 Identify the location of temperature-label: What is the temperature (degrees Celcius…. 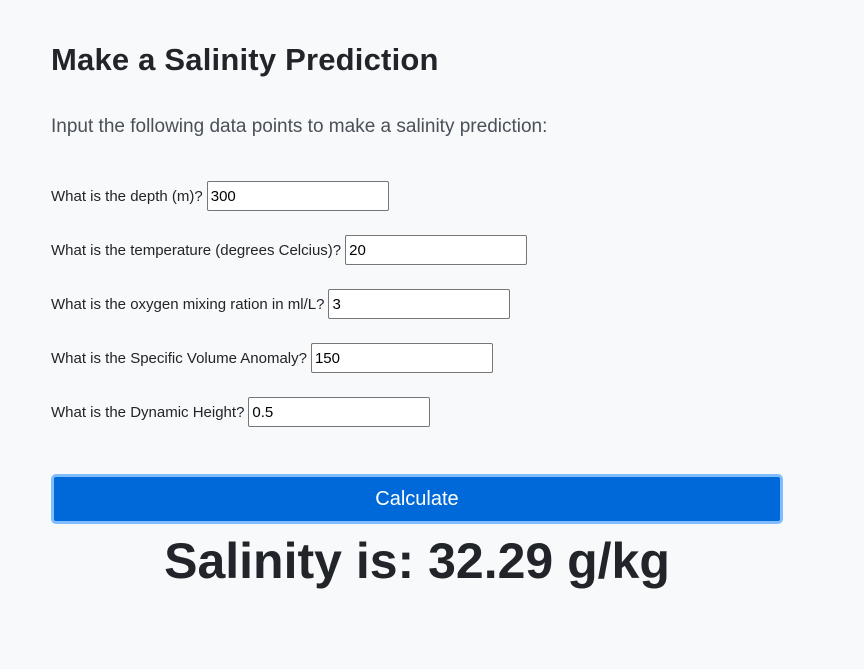
(196, 250).